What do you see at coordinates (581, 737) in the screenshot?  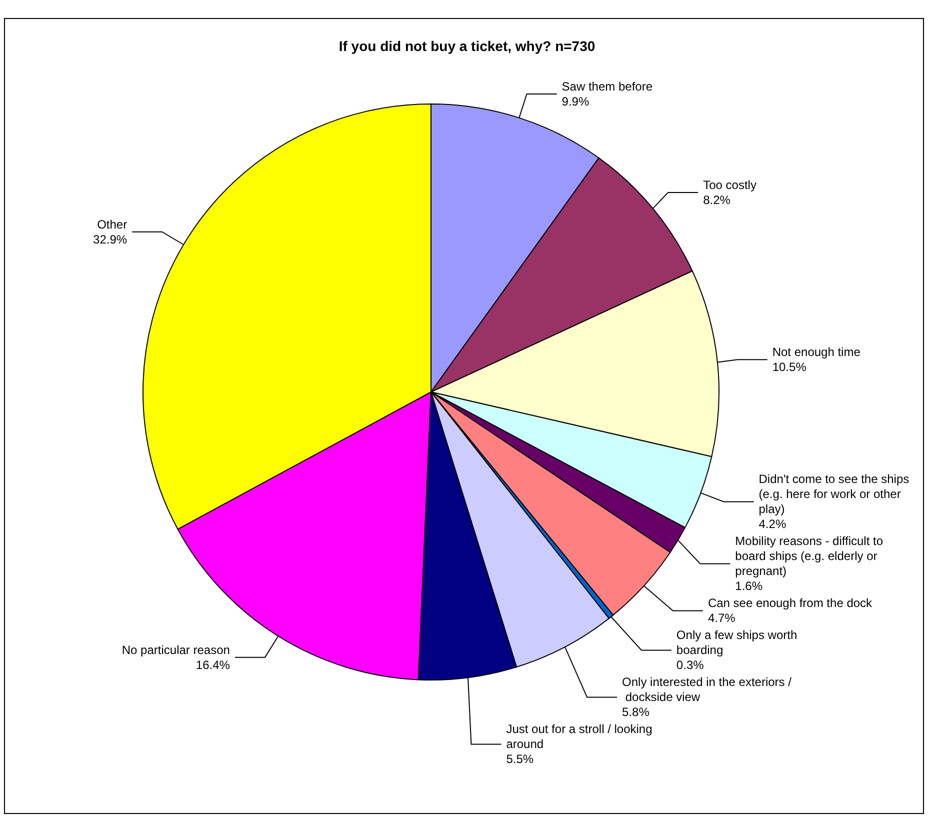 I see `slice-label: Just out for a stroll / looking around` at bounding box center [581, 737].